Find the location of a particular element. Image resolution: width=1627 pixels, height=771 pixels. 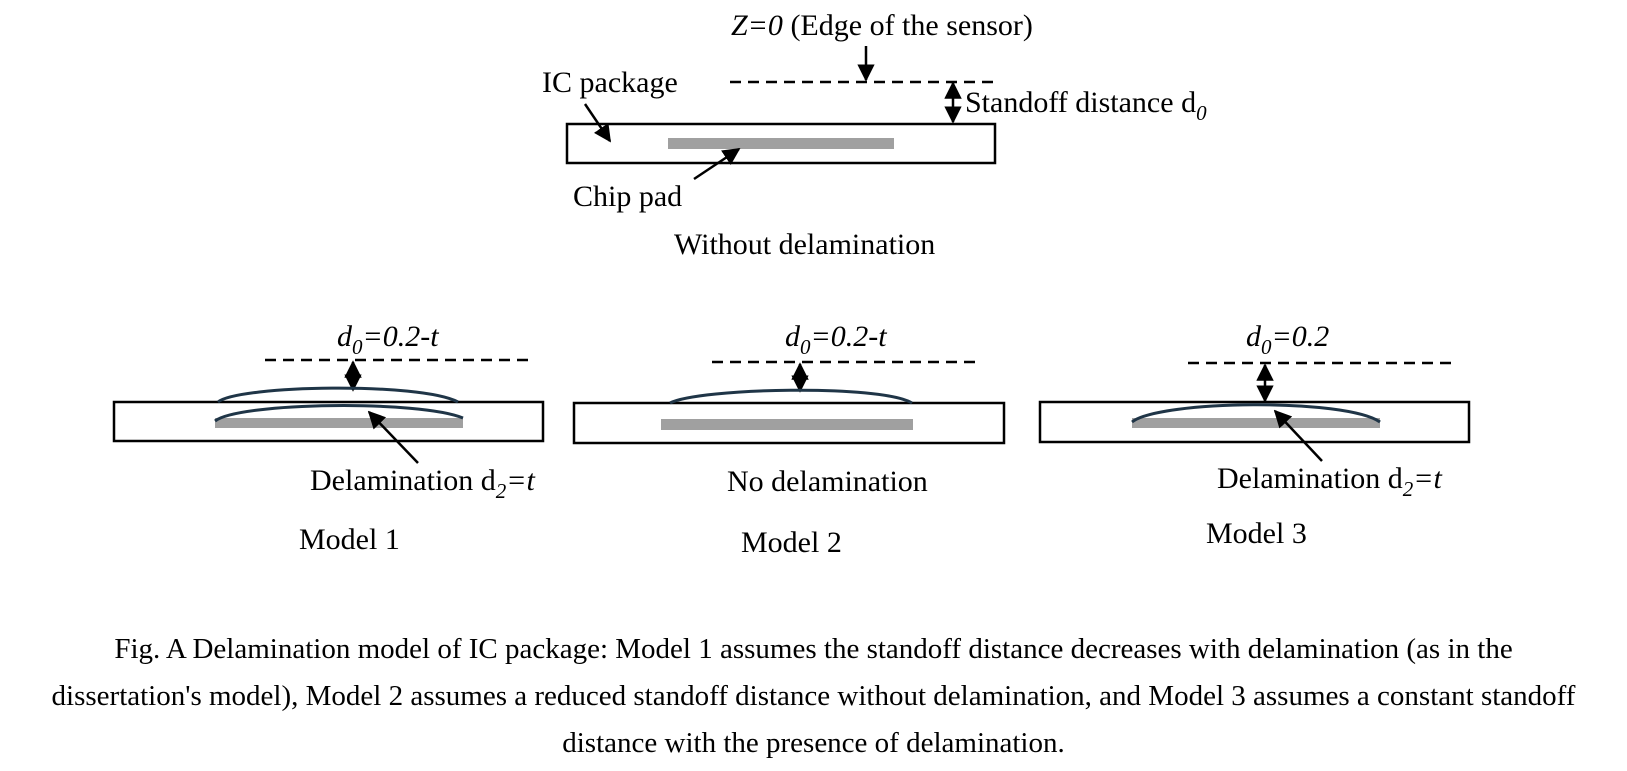

model-1-delamination-label: Delamination d2=t is located at coordinates (423, 483).